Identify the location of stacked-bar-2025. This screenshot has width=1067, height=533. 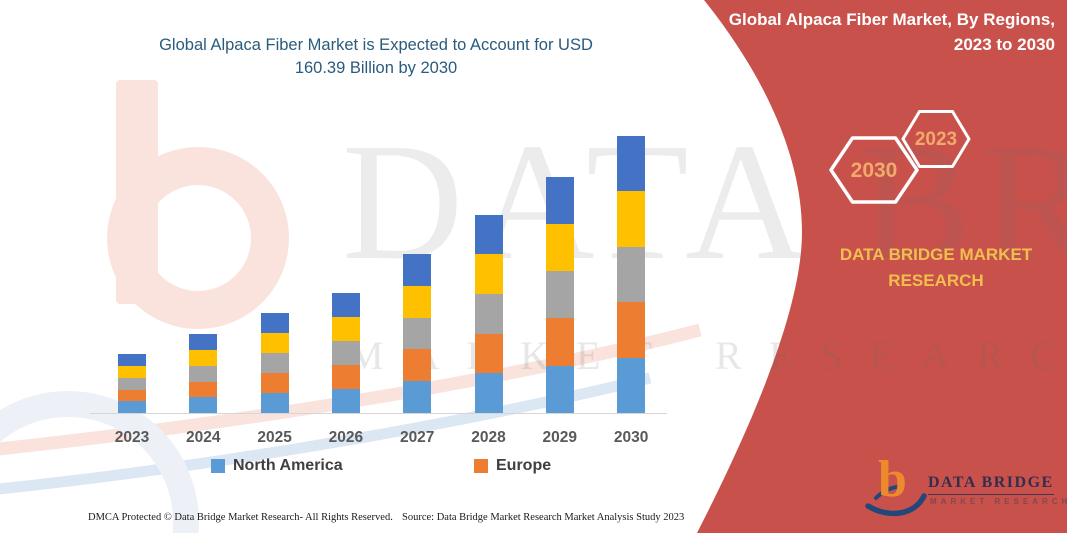
(274, 362).